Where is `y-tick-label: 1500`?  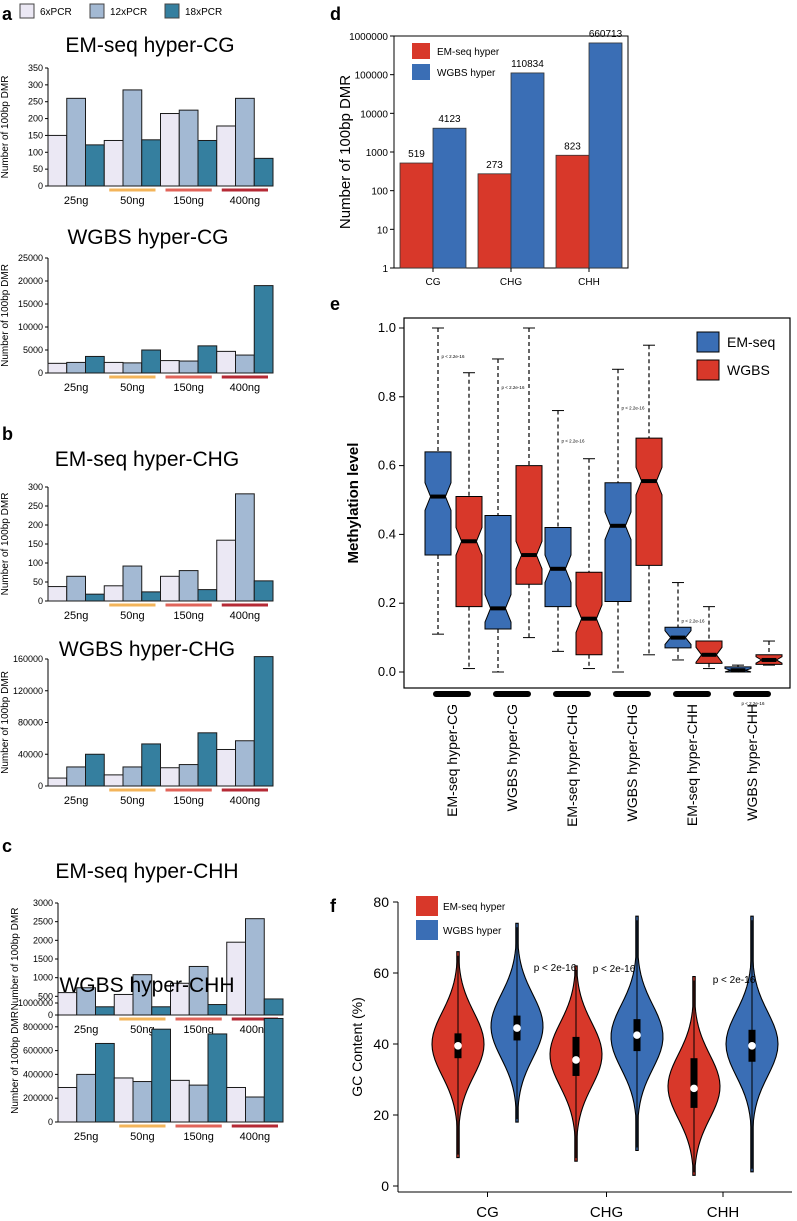
y-tick-label: 1500 is located at coordinates (43, 959).